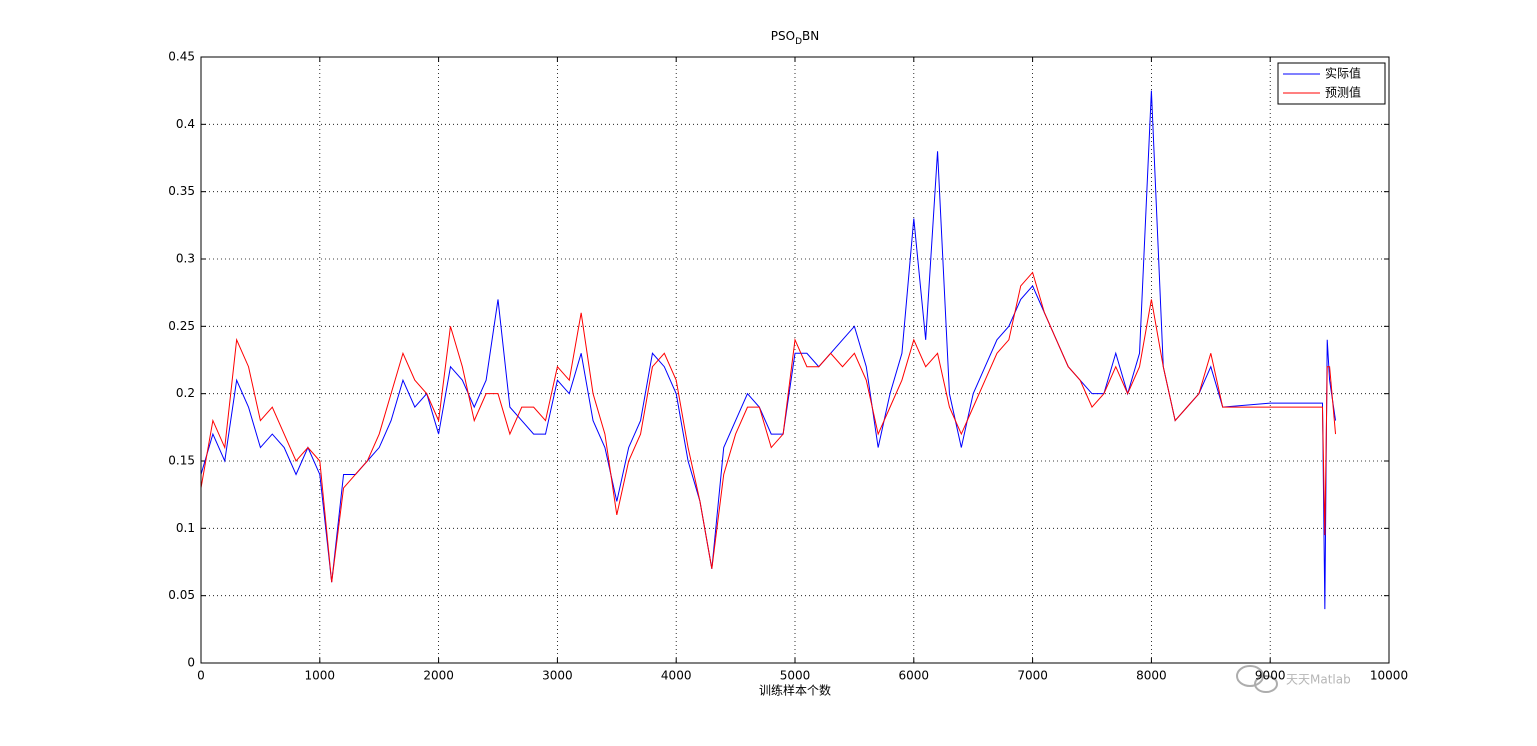 The height and width of the screenshot is (746, 1537). I want to click on y-tick-label: 0, so click(191, 663).